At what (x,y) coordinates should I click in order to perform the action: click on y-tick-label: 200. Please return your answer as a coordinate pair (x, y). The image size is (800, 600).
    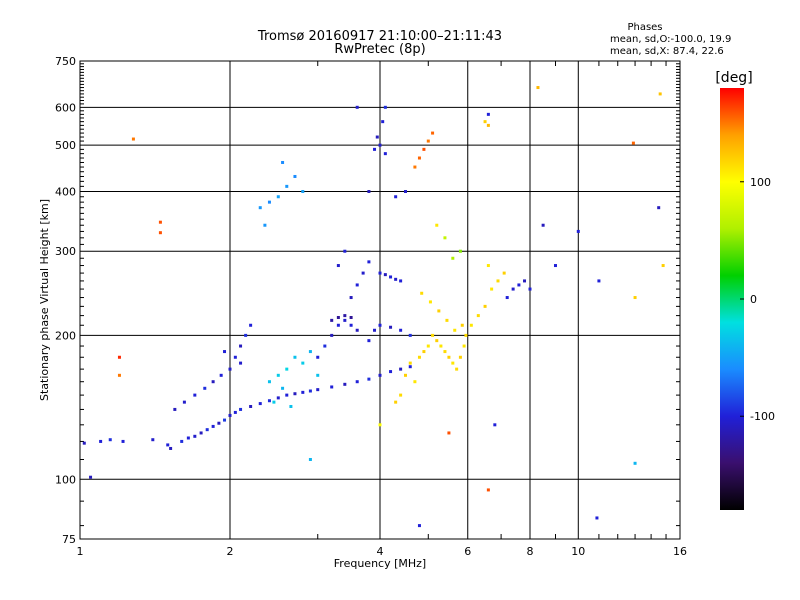
    Looking at the image, I should click on (65, 335).